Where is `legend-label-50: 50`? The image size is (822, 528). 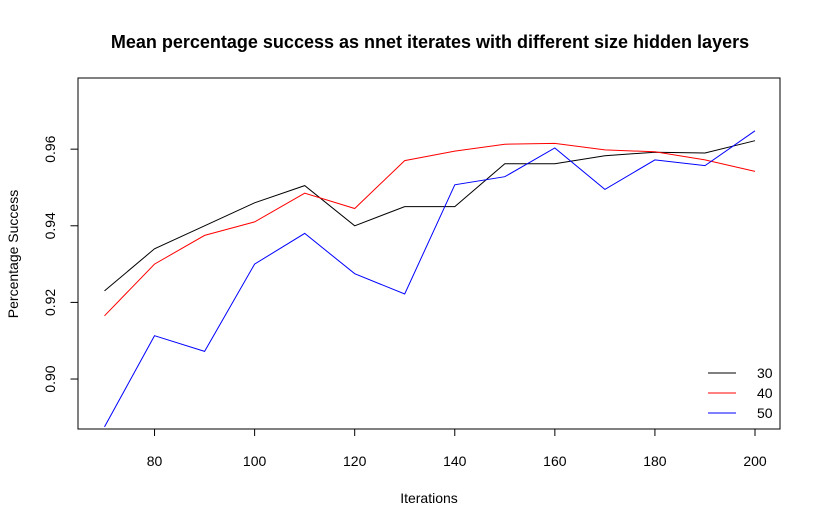 legend-label-50: 50 is located at coordinates (765, 413).